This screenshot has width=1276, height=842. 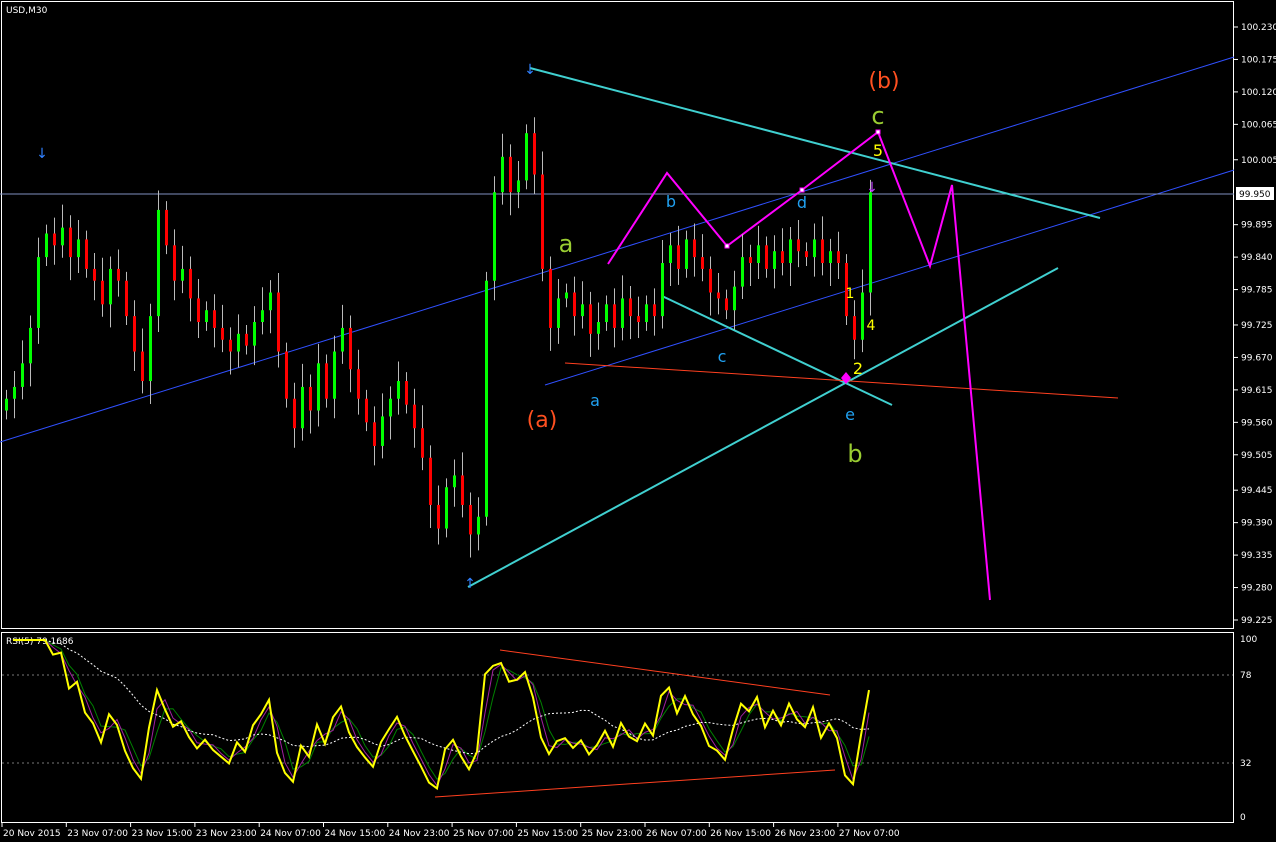 What do you see at coordinates (805, 834) in the screenshot?
I see `time-tick-label: 26 Nov 23:00` at bounding box center [805, 834].